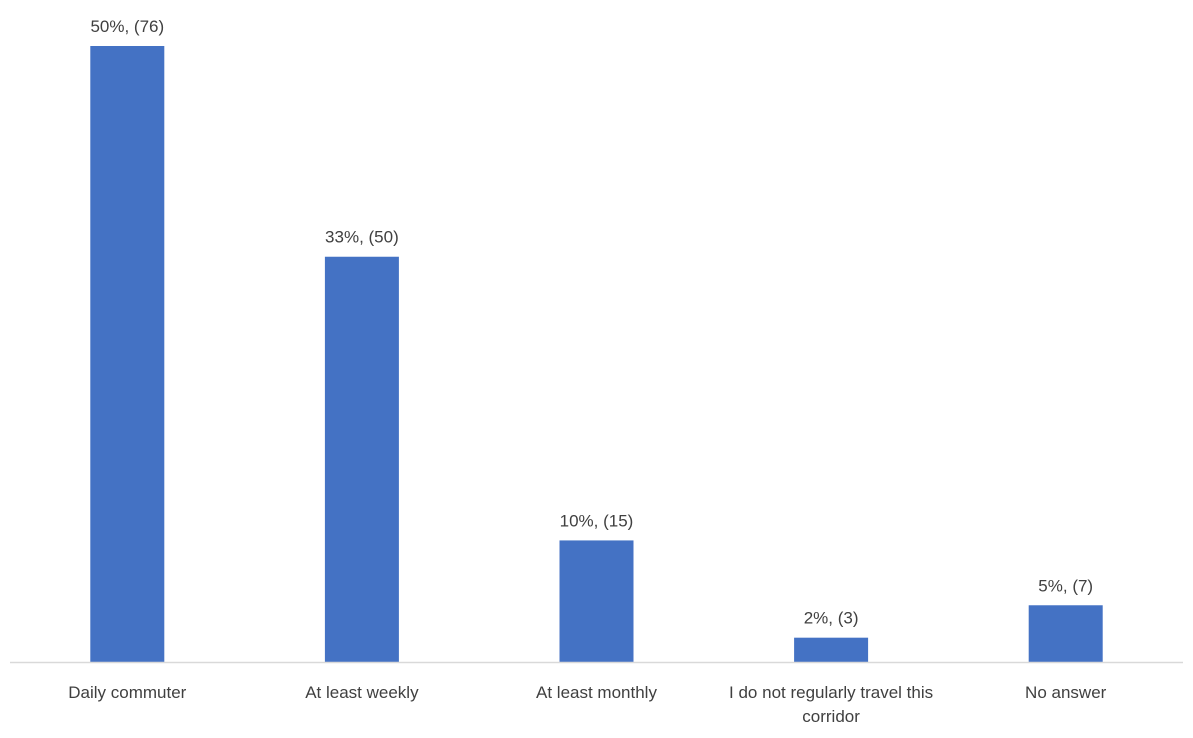  What do you see at coordinates (1065, 585) in the screenshot?
I see `value-label: 5%, (7)` at bounding box center [1065, 585].